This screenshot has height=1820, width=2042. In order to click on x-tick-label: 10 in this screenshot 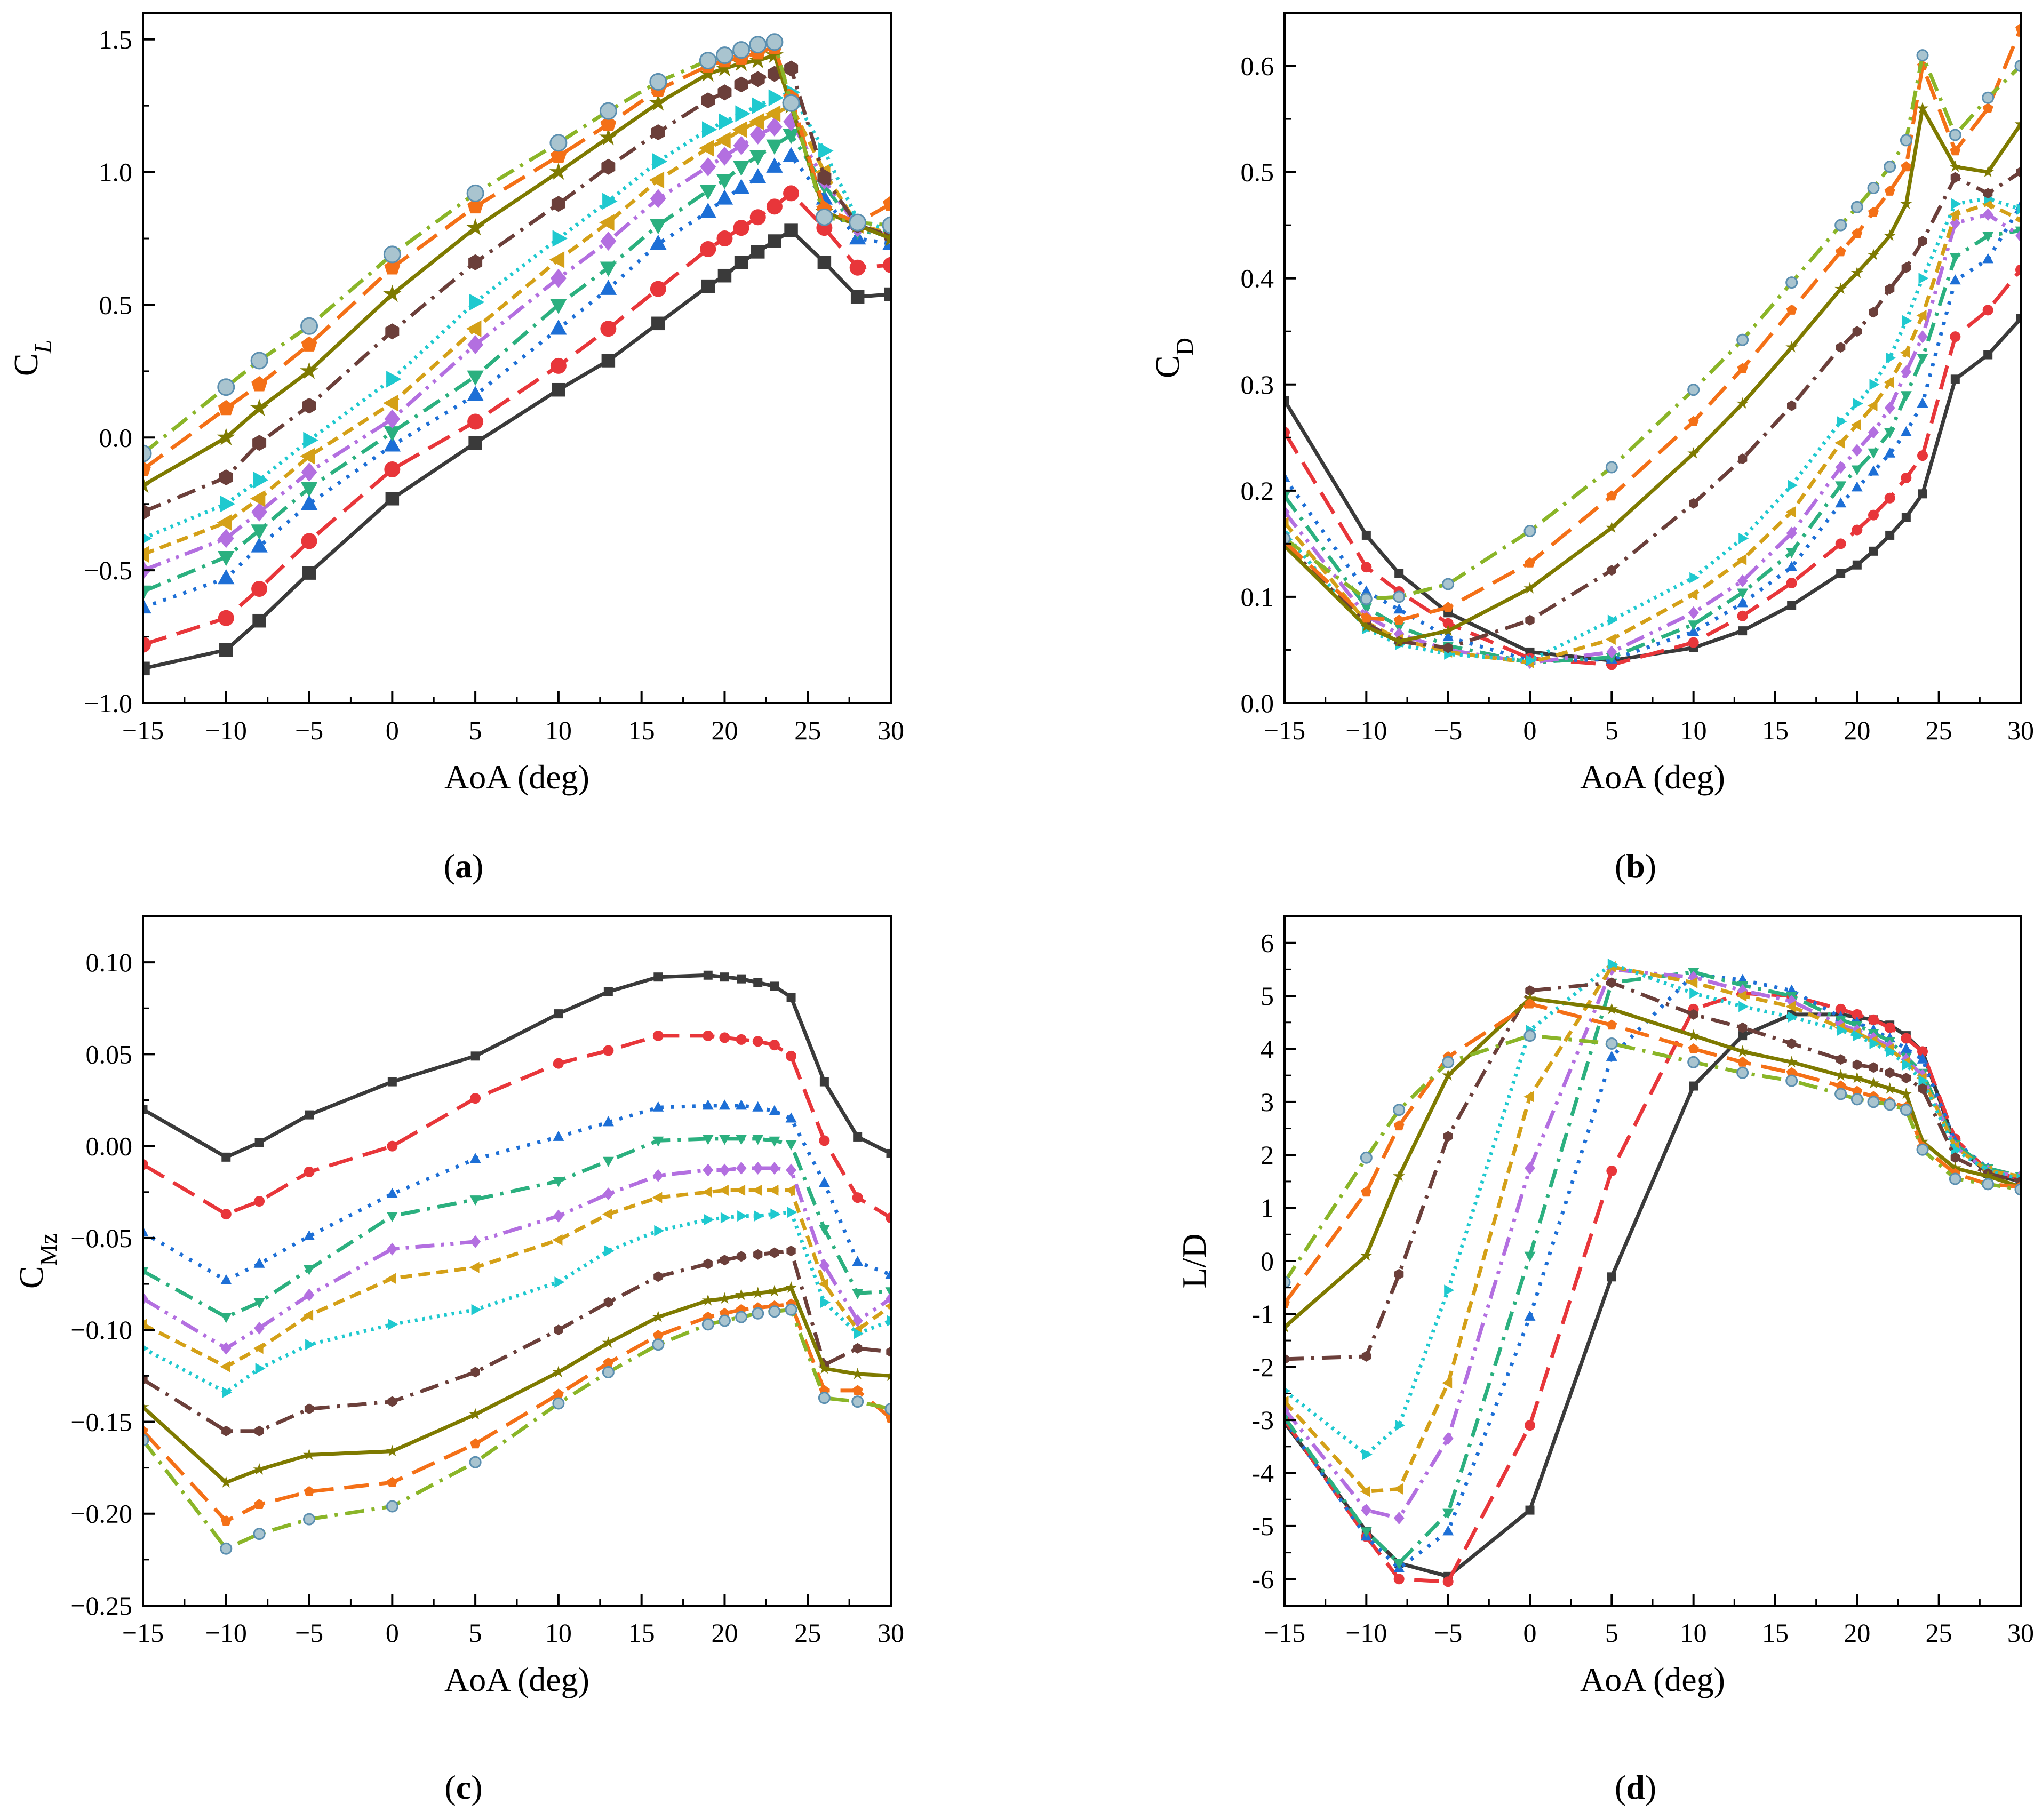, I will do `click(1693, 1633)`.